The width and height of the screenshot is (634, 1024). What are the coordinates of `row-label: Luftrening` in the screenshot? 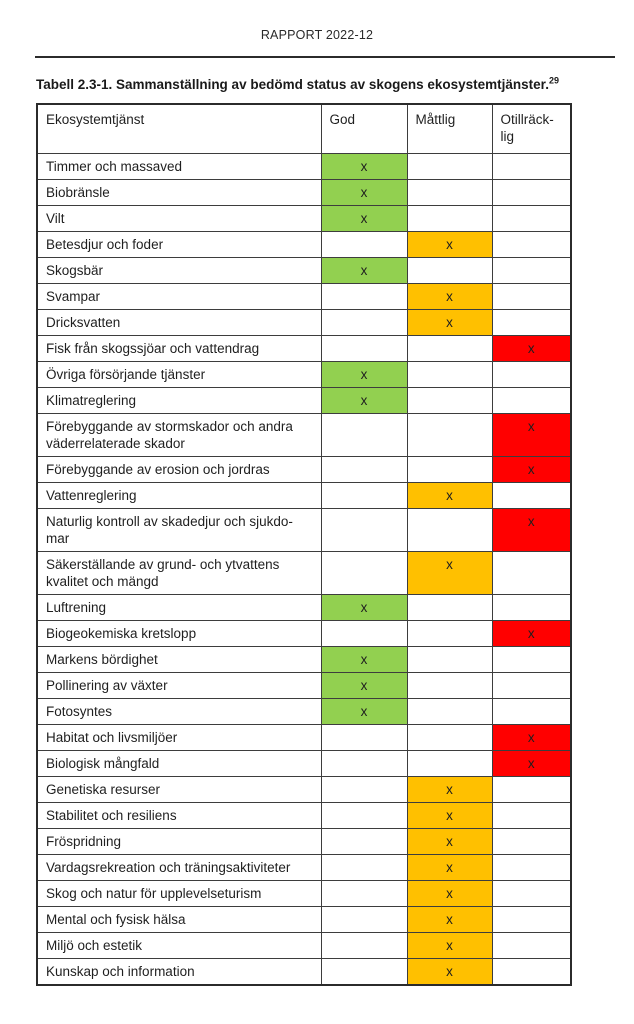 It's located at (179, 607).